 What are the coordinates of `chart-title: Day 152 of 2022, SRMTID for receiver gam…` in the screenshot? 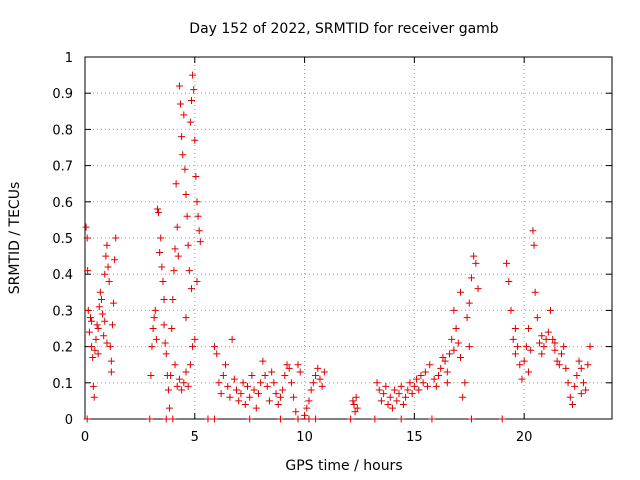 It's located at (344, 29).